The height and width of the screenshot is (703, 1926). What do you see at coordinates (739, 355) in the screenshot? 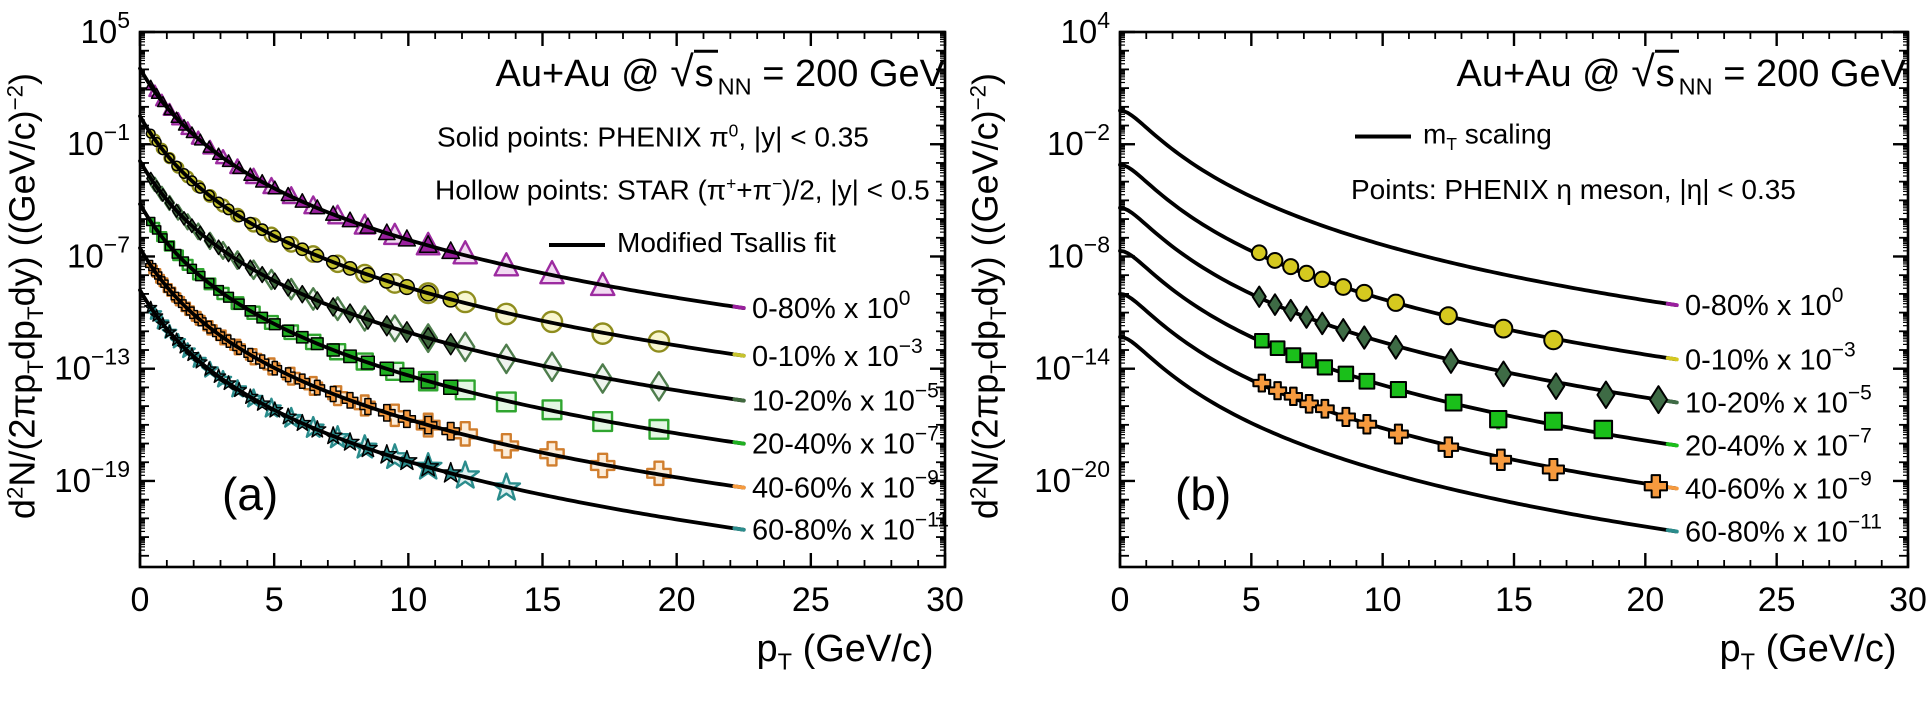
I see `curve-tip-0-10%` at bounding box center [739, 355].